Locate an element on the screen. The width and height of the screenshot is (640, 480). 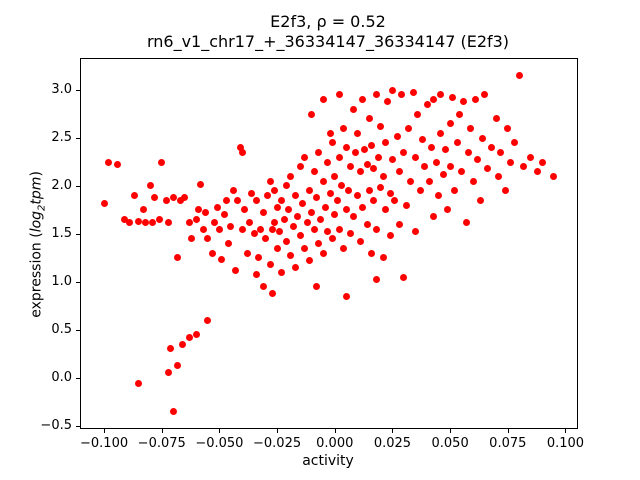
x-tick-label: −0.050 is located at coordinates (219, 443).